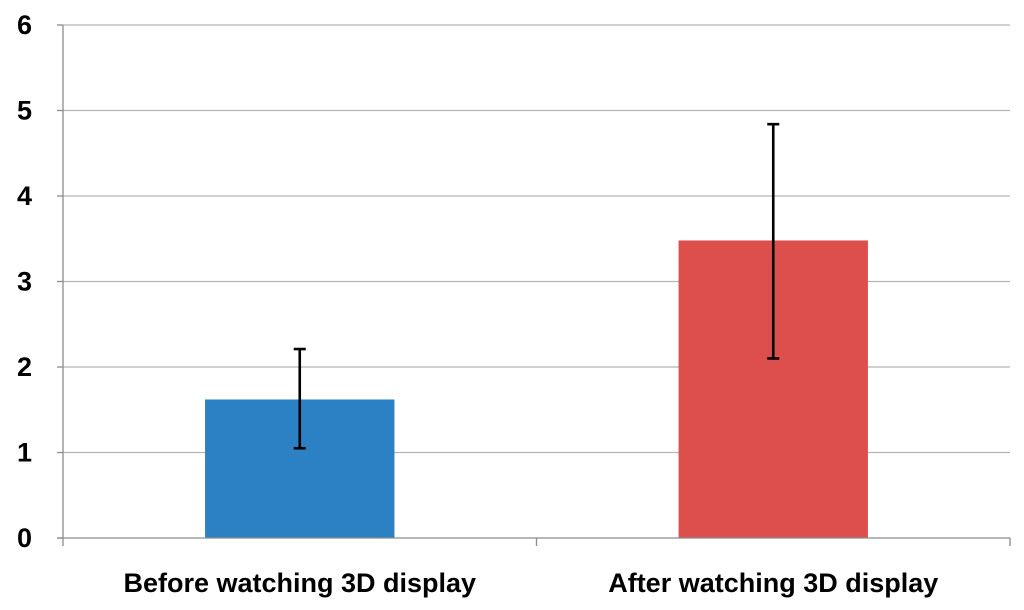  What do you see at coordinates (24, 111) in the screenshot?
I see `y-tick-label: 5` at bounding box center [24, 111].